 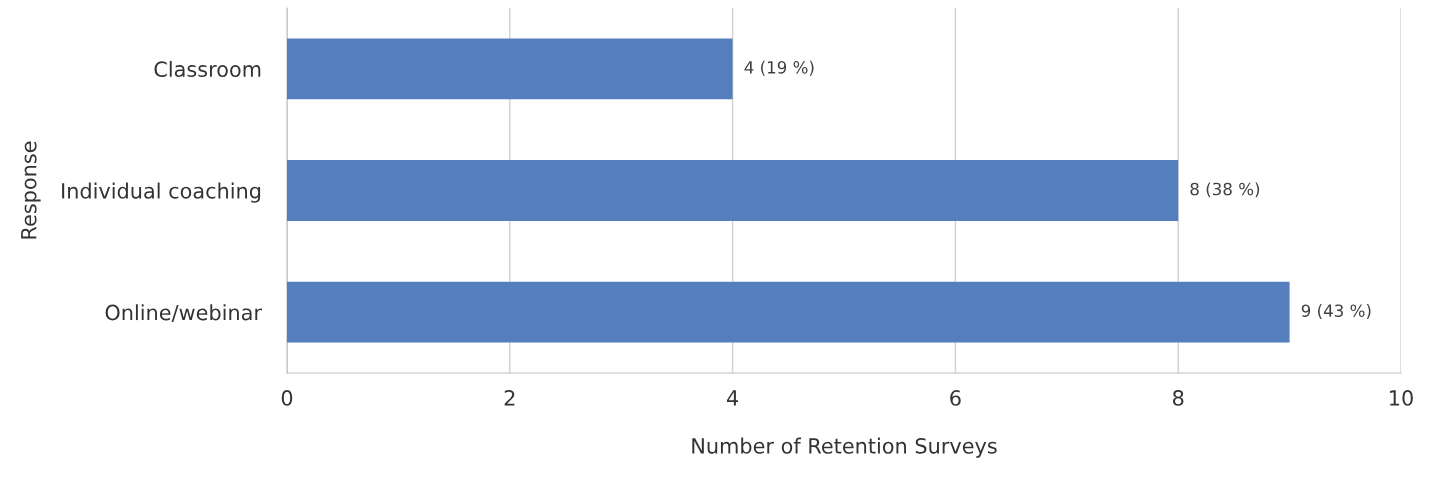 I want to click on x-tick-label: 8, so click(x=1178, y=398).